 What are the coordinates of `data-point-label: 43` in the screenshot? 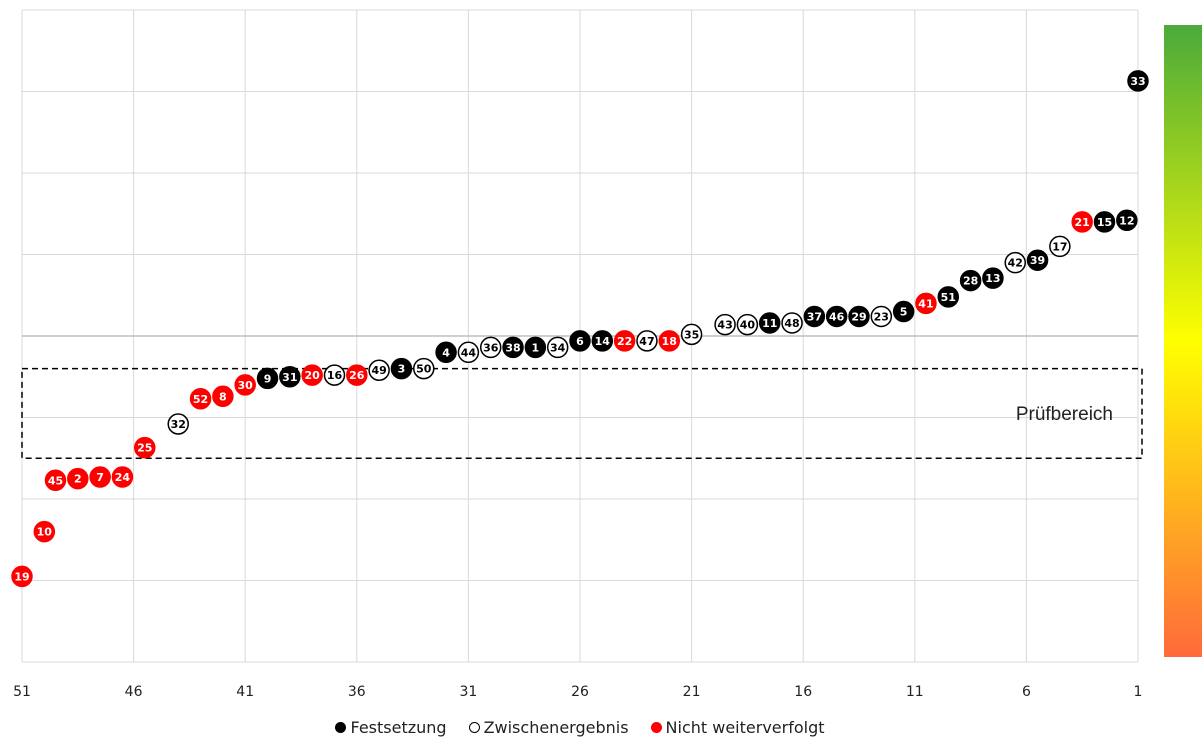 It's located at (724, 325).